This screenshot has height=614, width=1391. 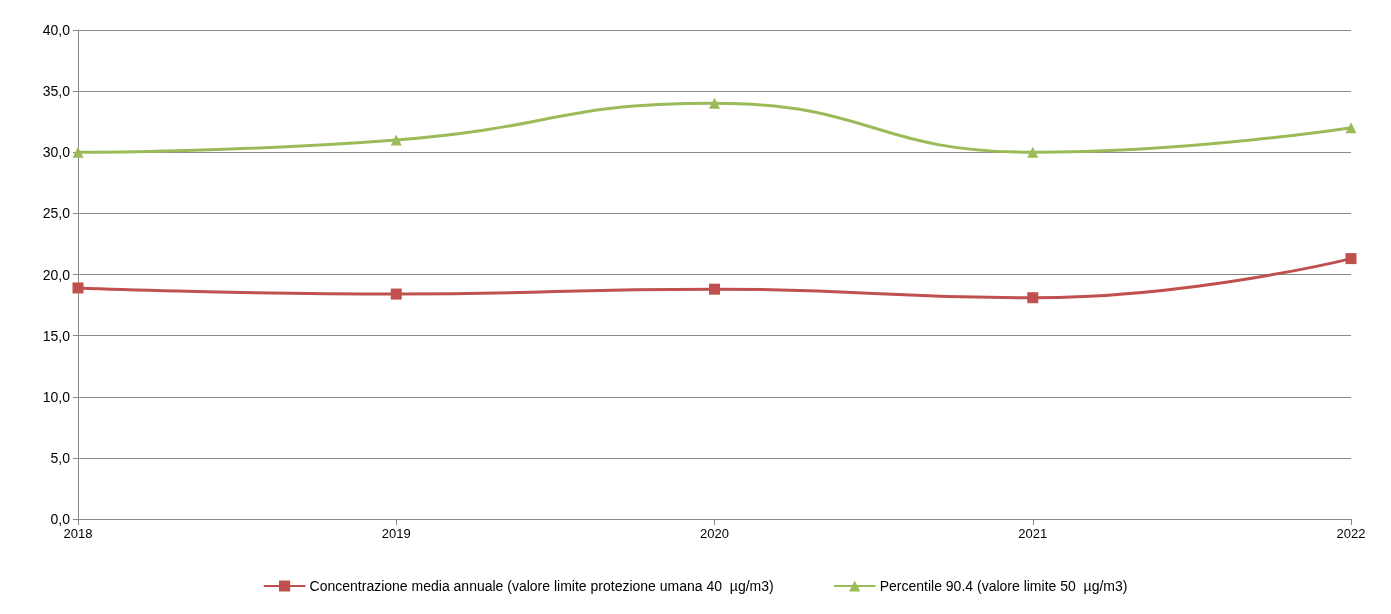 I want to click on y-tick-label: 35,0, so click(x=56, y=91).